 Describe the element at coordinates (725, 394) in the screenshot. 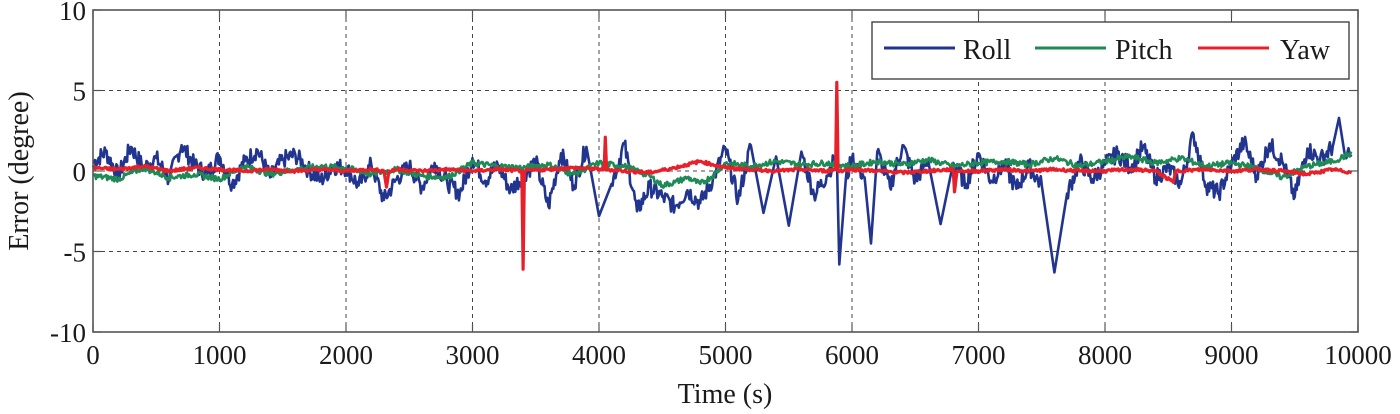

I see `x-axis-title: Time (s)` at that location.